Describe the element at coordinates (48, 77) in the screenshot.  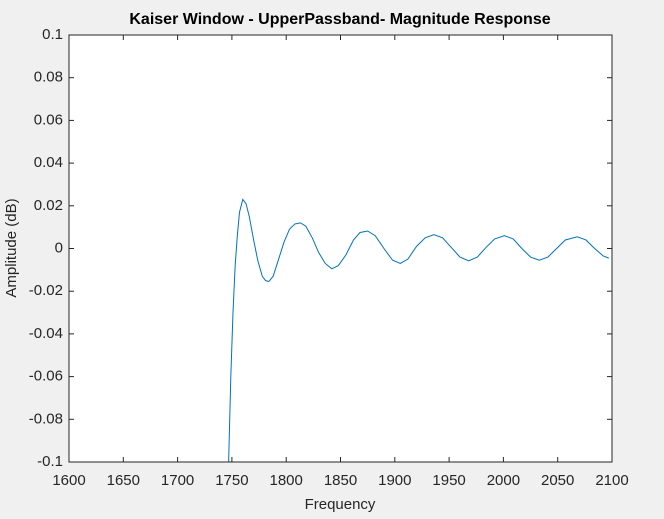
I see `y-tick-label: 0.08` at that location.